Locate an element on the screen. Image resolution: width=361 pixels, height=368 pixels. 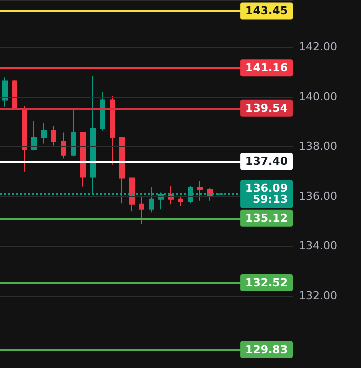
y-tick-label: 132.00 is located at coordinates (318, 295).